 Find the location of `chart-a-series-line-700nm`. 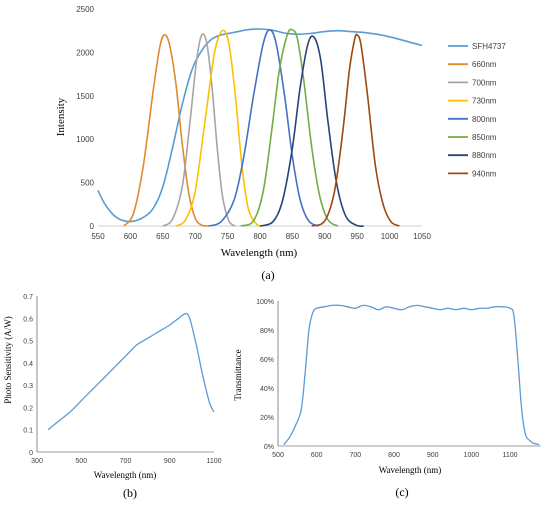

chart-a-series-line-700nm is located at coordinates (199, 130).